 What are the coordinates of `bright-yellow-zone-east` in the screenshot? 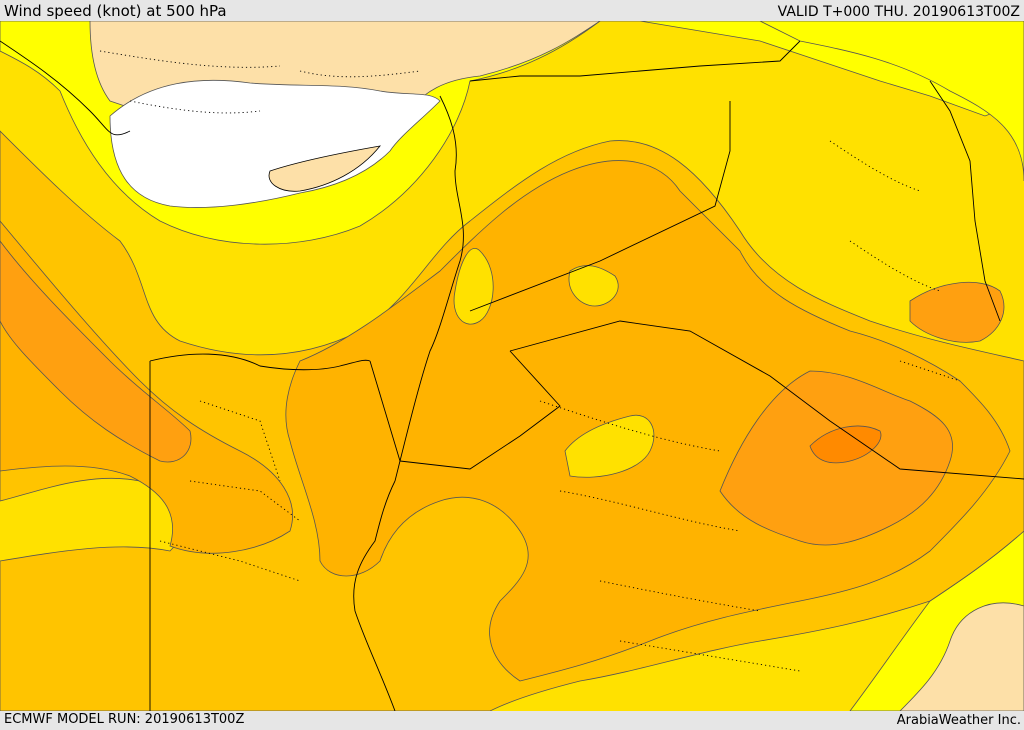 It's located at (891, 101).